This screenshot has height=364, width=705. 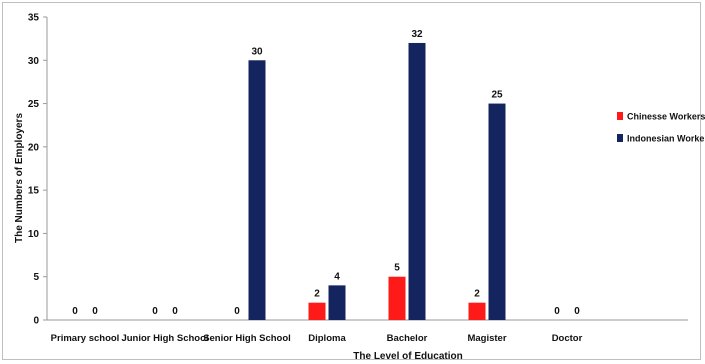 I want to click on data-label: 4, so click(x=337, y=276).